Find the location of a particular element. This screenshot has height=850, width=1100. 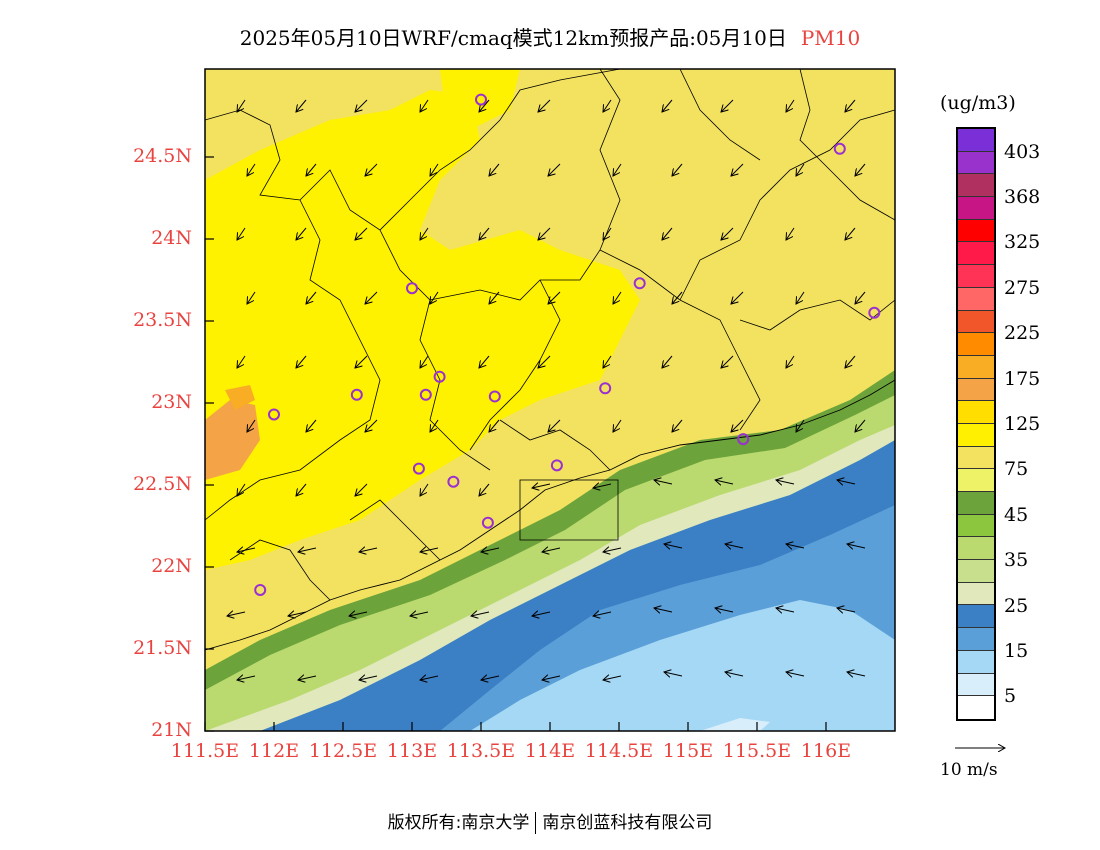

lat-label: 23N is located at coordinates (171, 402).